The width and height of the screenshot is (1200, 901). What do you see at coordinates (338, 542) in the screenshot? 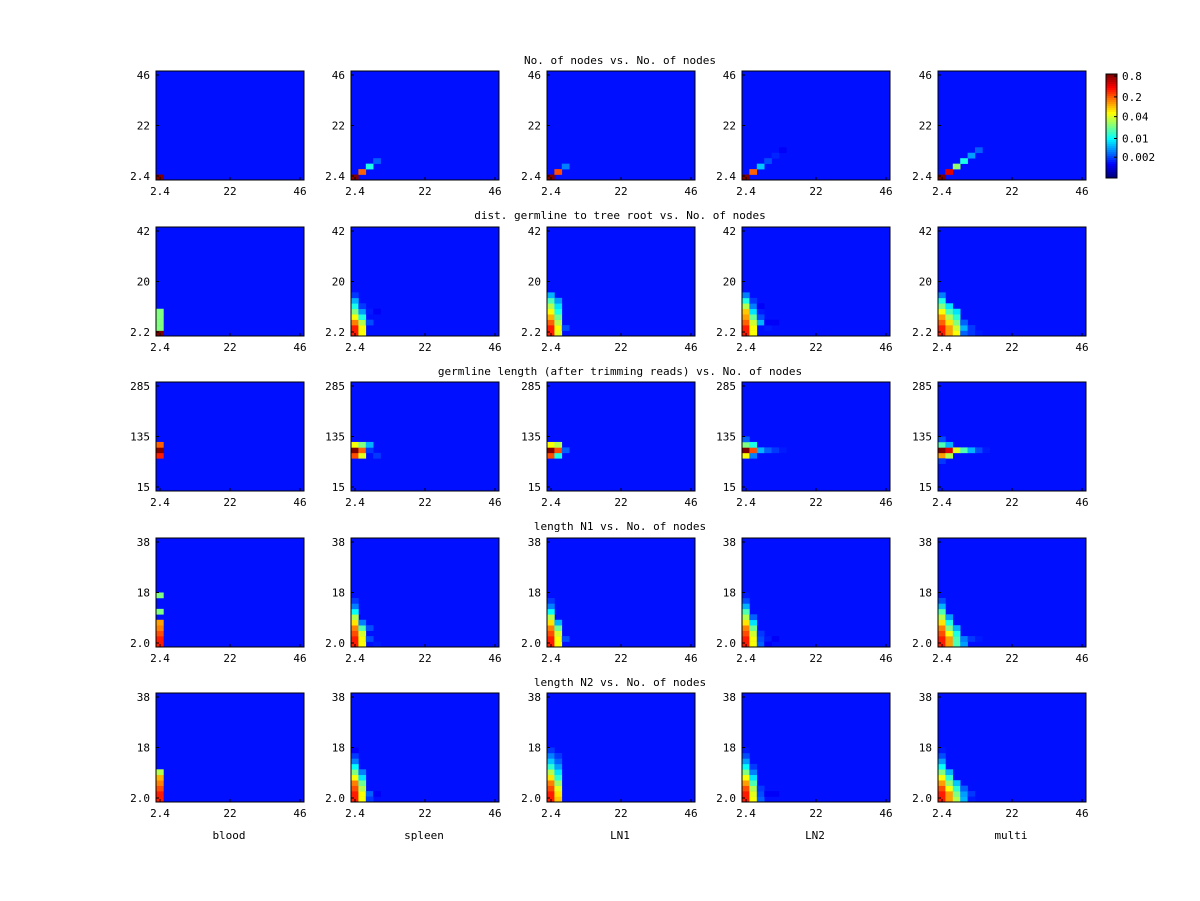
I see `y-tick-label: 38` at bounding box center [338, 542].